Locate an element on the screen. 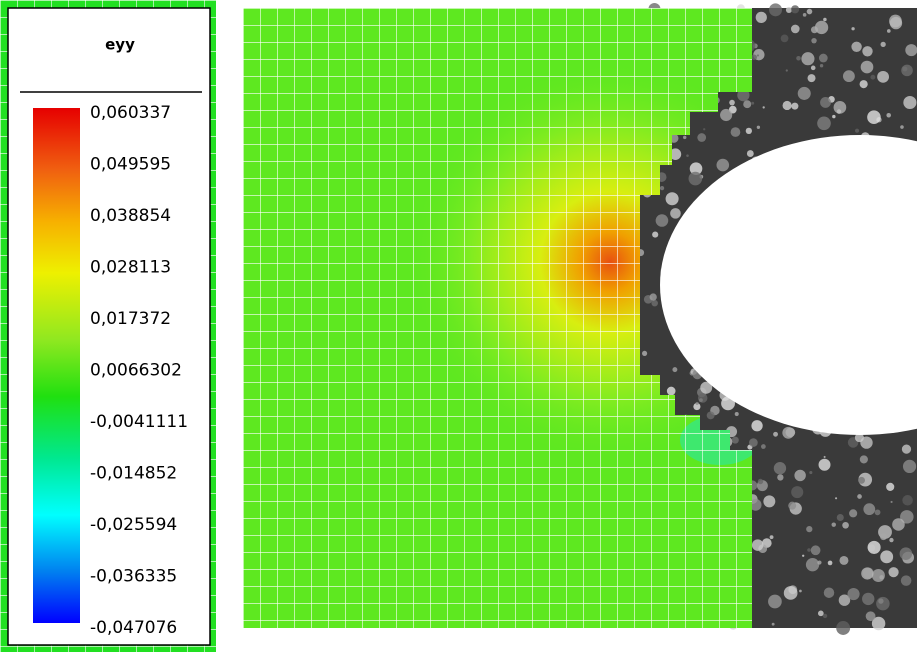 Image resolution: width=917 pixels, height=656 pixels. colorbar-label: 0,038854 is located at coordinates (130, 216).